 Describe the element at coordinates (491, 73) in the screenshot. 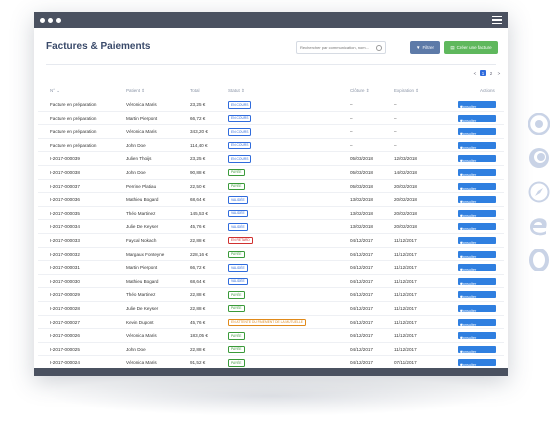

I see `pagination-page-2: 2` at that location.